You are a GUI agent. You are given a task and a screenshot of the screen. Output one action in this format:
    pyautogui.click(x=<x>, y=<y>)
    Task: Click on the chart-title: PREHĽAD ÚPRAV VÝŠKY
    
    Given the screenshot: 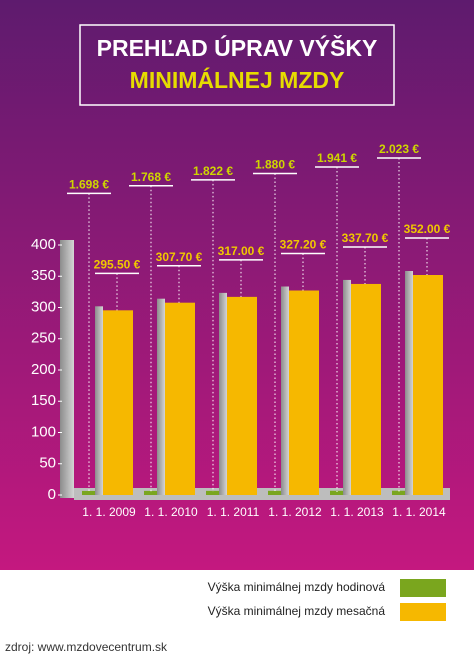 What is the action you would take?
    pyautogui.click(x=237, y=47)
    